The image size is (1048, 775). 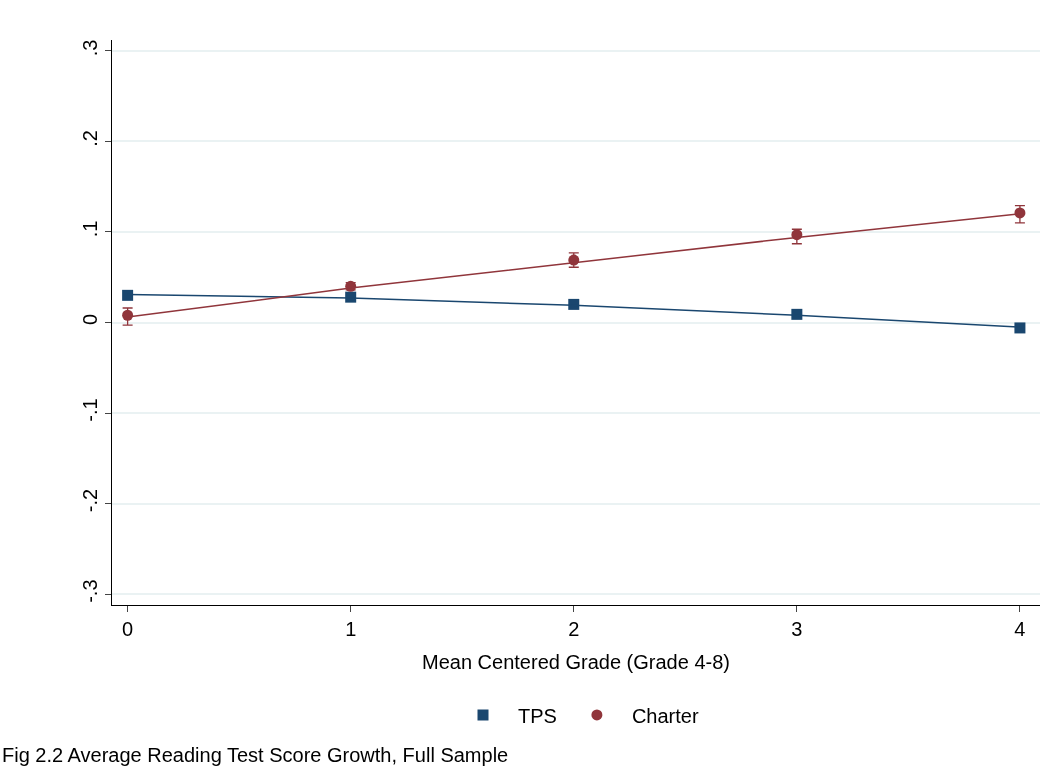 I want to click on x-axis-title: Mean Centered Grade (Grade 4-8), so click(x=576, y=661).